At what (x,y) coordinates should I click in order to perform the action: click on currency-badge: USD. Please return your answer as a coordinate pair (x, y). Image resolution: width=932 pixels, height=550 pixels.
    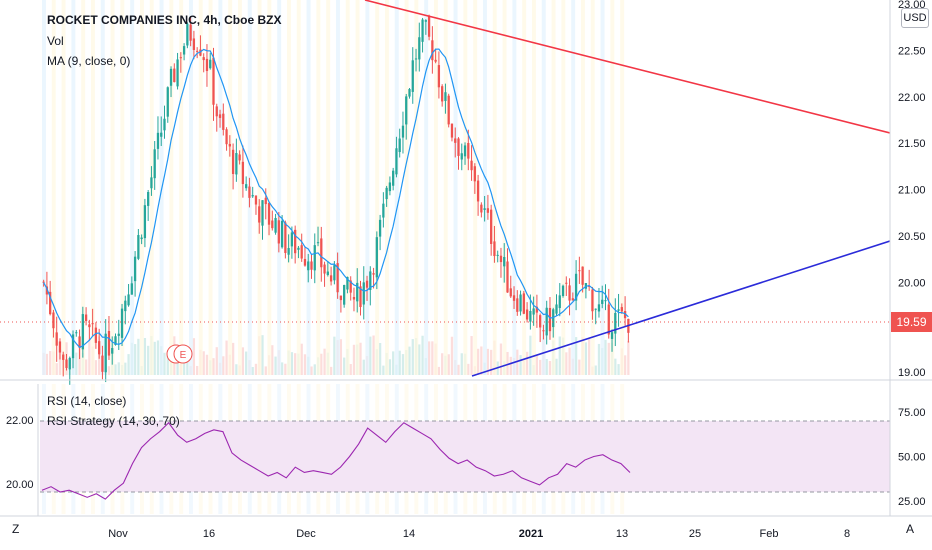
    Looking at the image, I should click on (915, 18).